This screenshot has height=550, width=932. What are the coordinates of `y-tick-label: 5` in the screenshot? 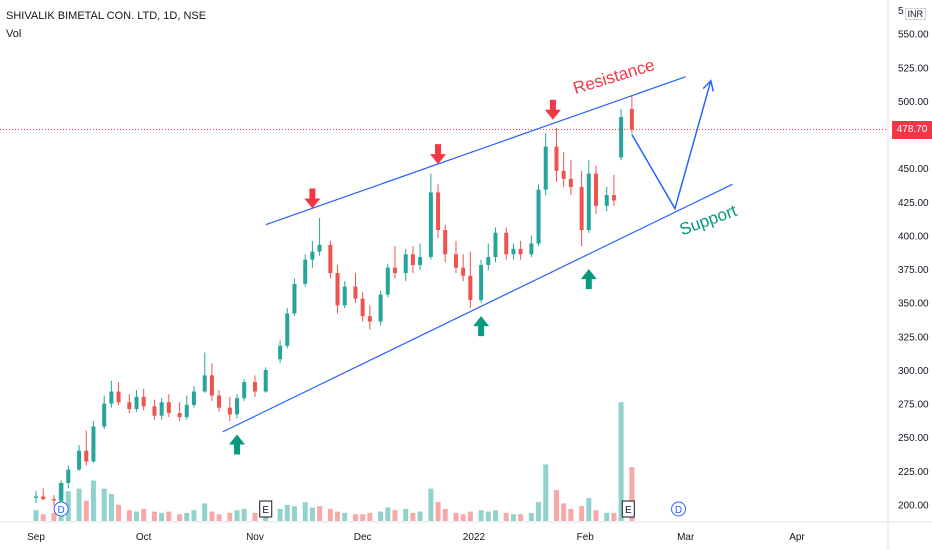 It's located at (901, 11).